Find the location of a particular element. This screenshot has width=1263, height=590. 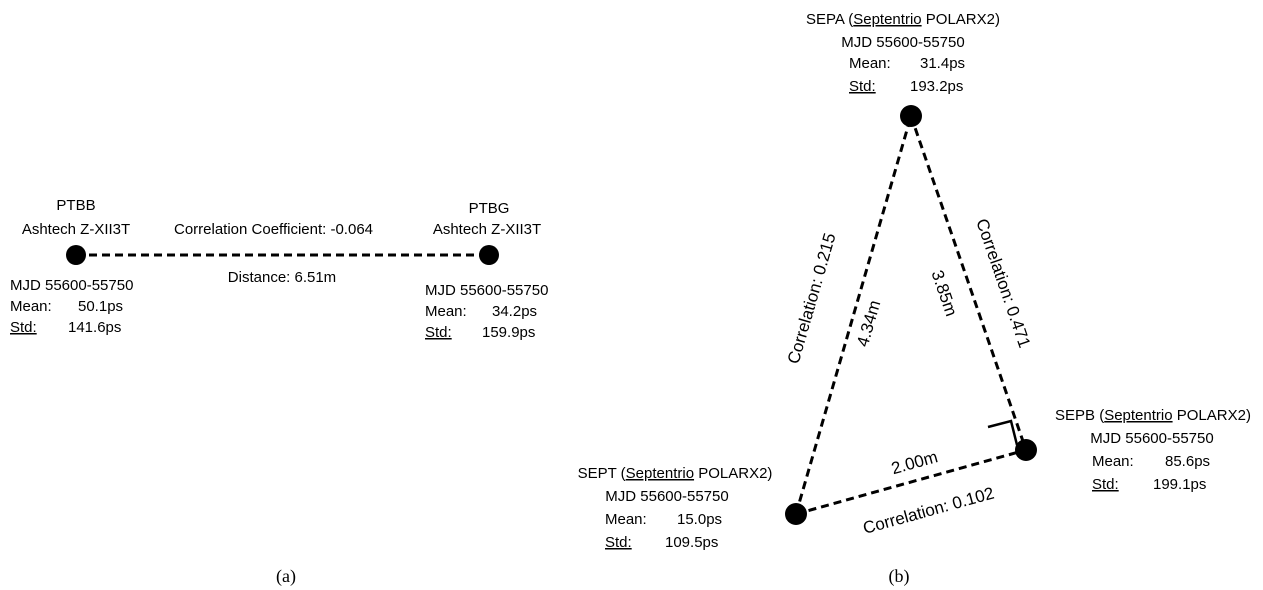

distance-label: Distance: 6.51m is located at coordinates (282, 277).